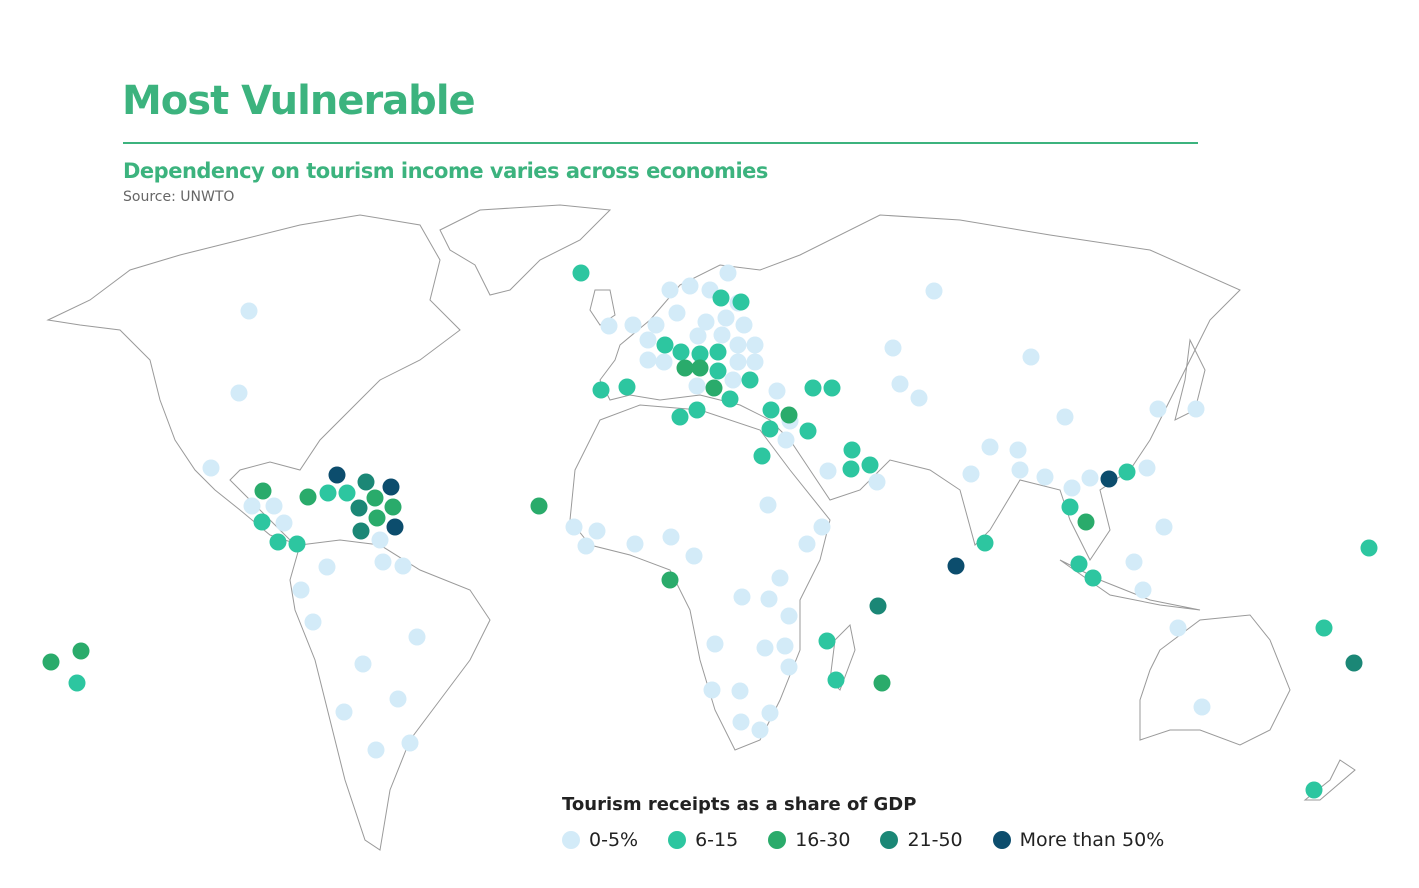  I want to click on title: Most Vulnerable, so click(299, 101).